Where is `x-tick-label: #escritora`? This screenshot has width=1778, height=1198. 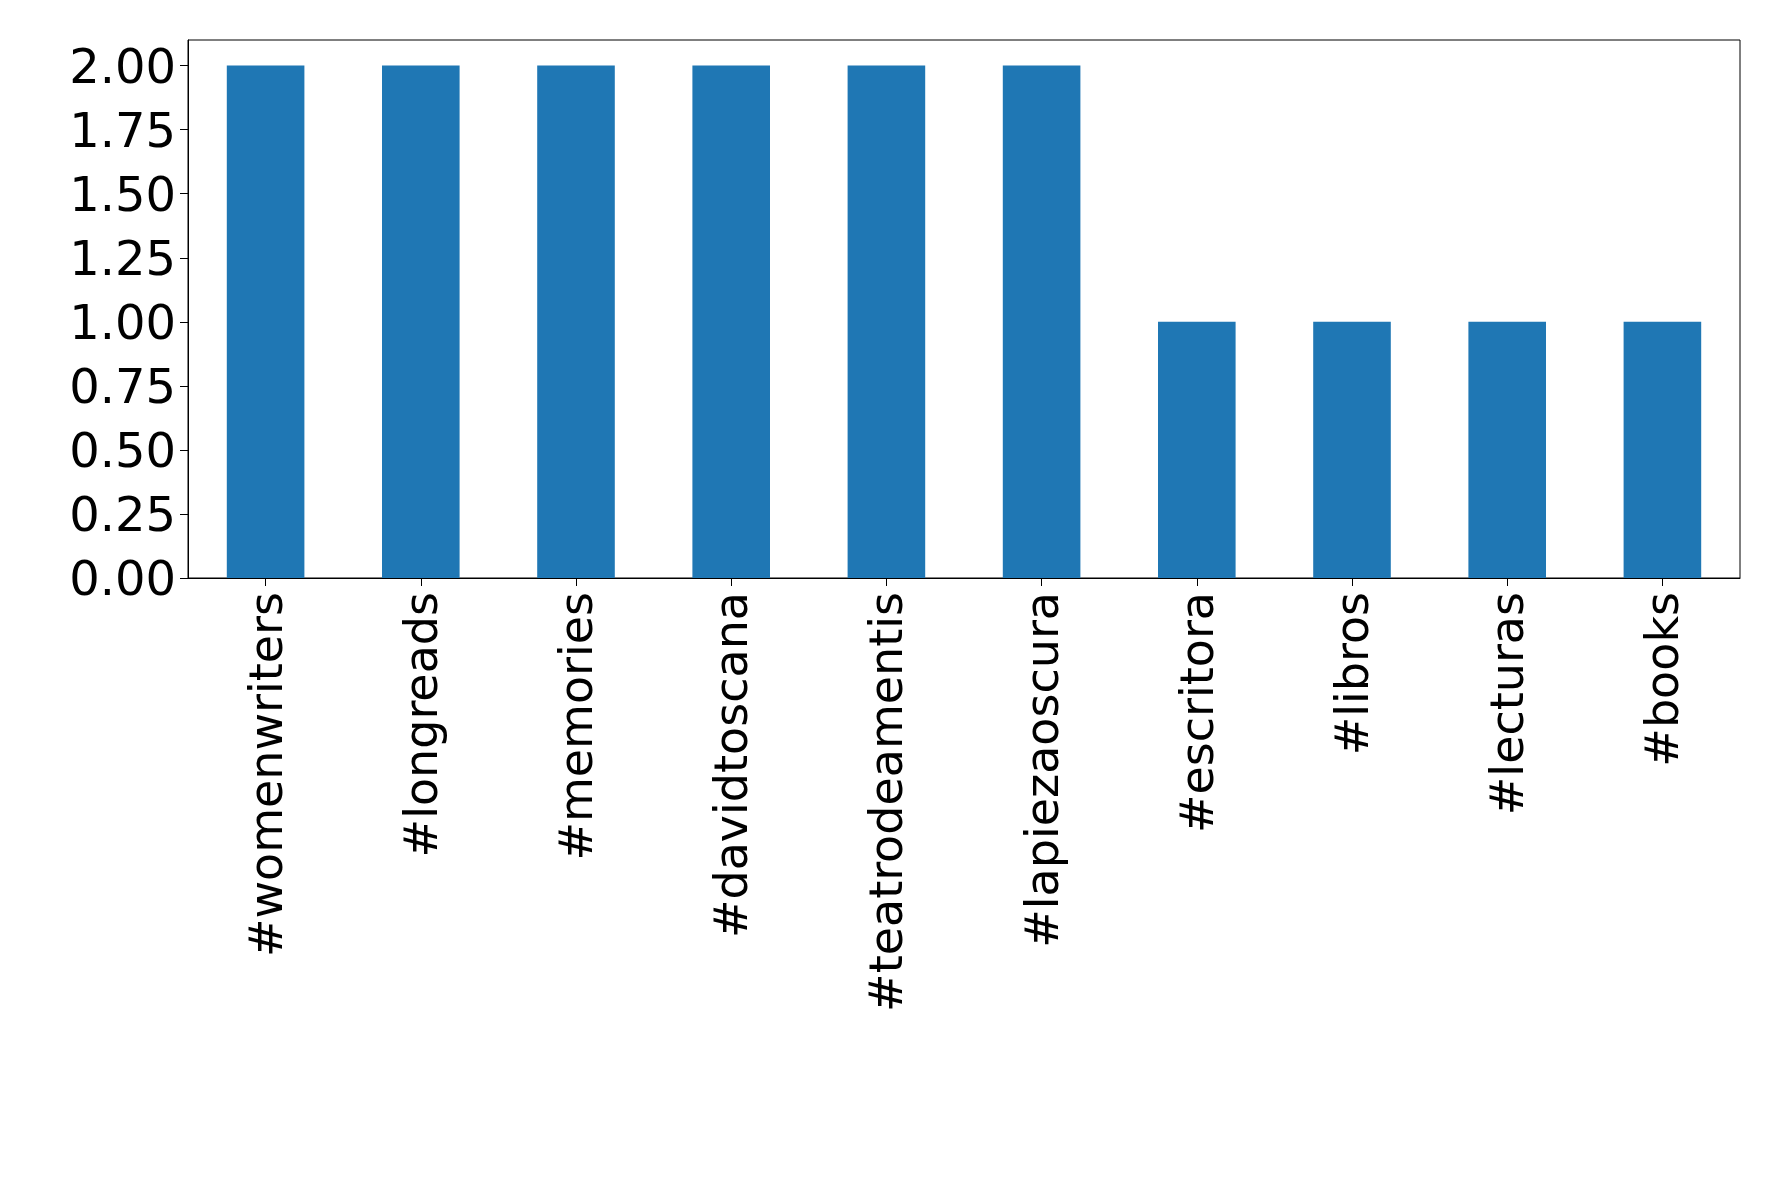 x-tick-label: #escritora is located at coordinates (1196, 713).